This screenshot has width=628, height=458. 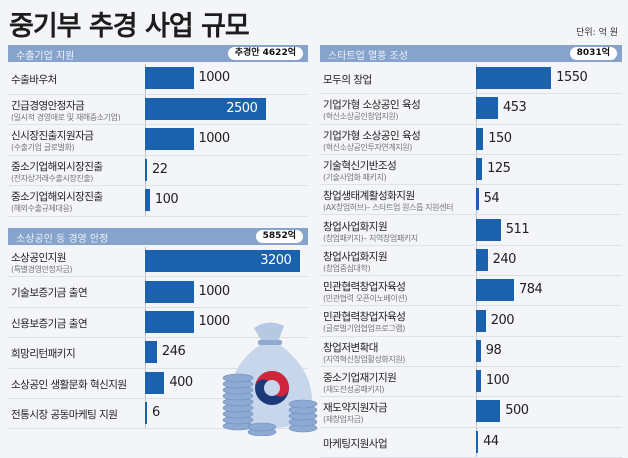 What do you see at coordinates (491, 441) in the screenshot?
I see `value-label: 44` at bounding box center [491, 441].